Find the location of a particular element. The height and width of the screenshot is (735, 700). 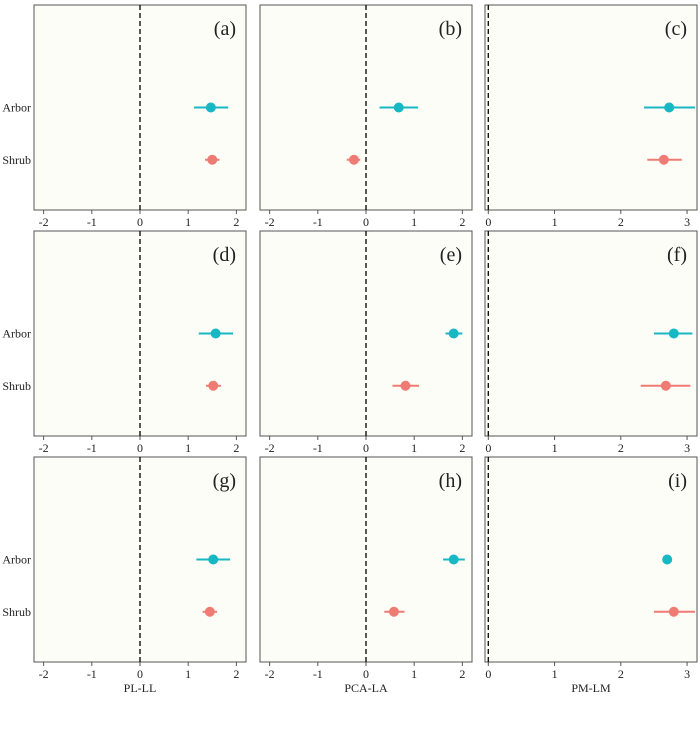

panel-label: (d) is located at coordinates (224, 255).